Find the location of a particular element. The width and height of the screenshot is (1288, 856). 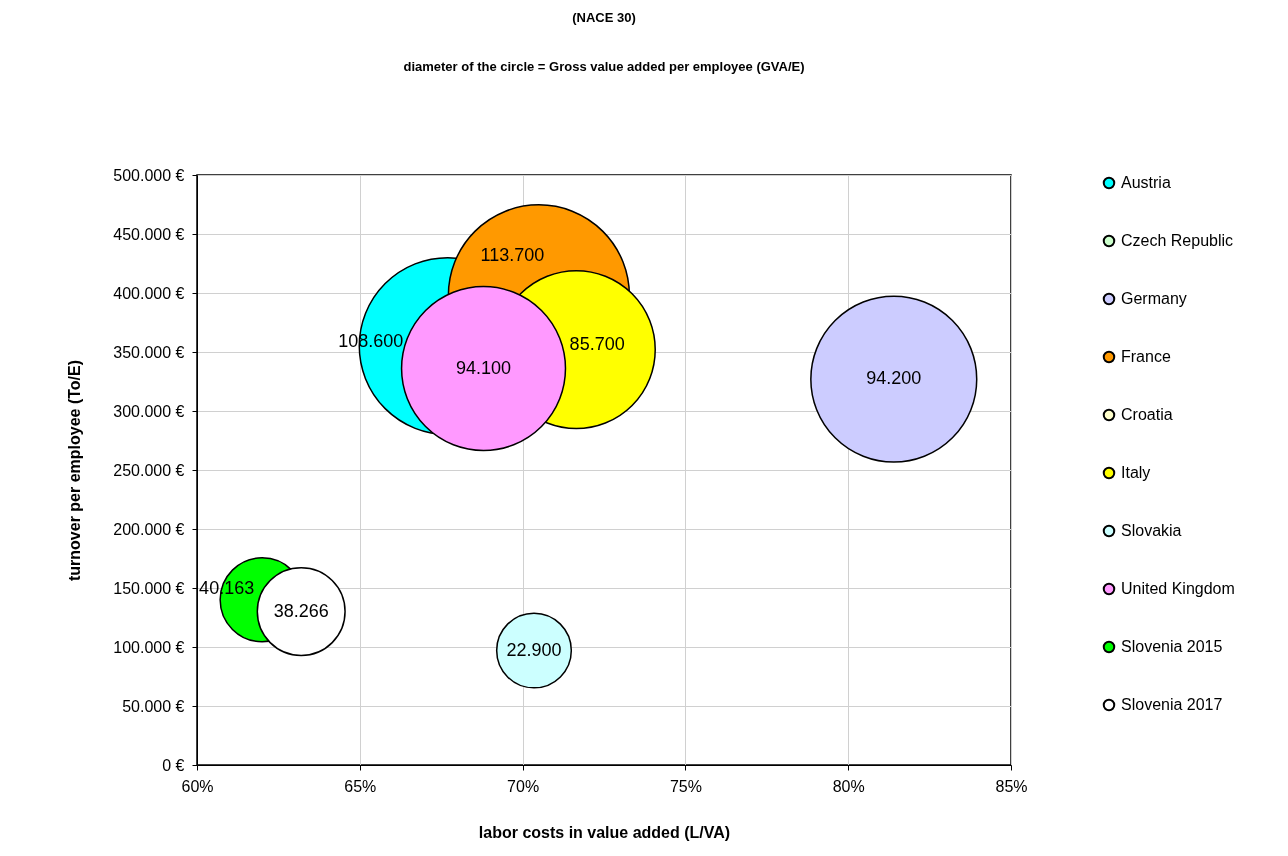

x-tick-label: 80% is located at coordinates (848, 786).